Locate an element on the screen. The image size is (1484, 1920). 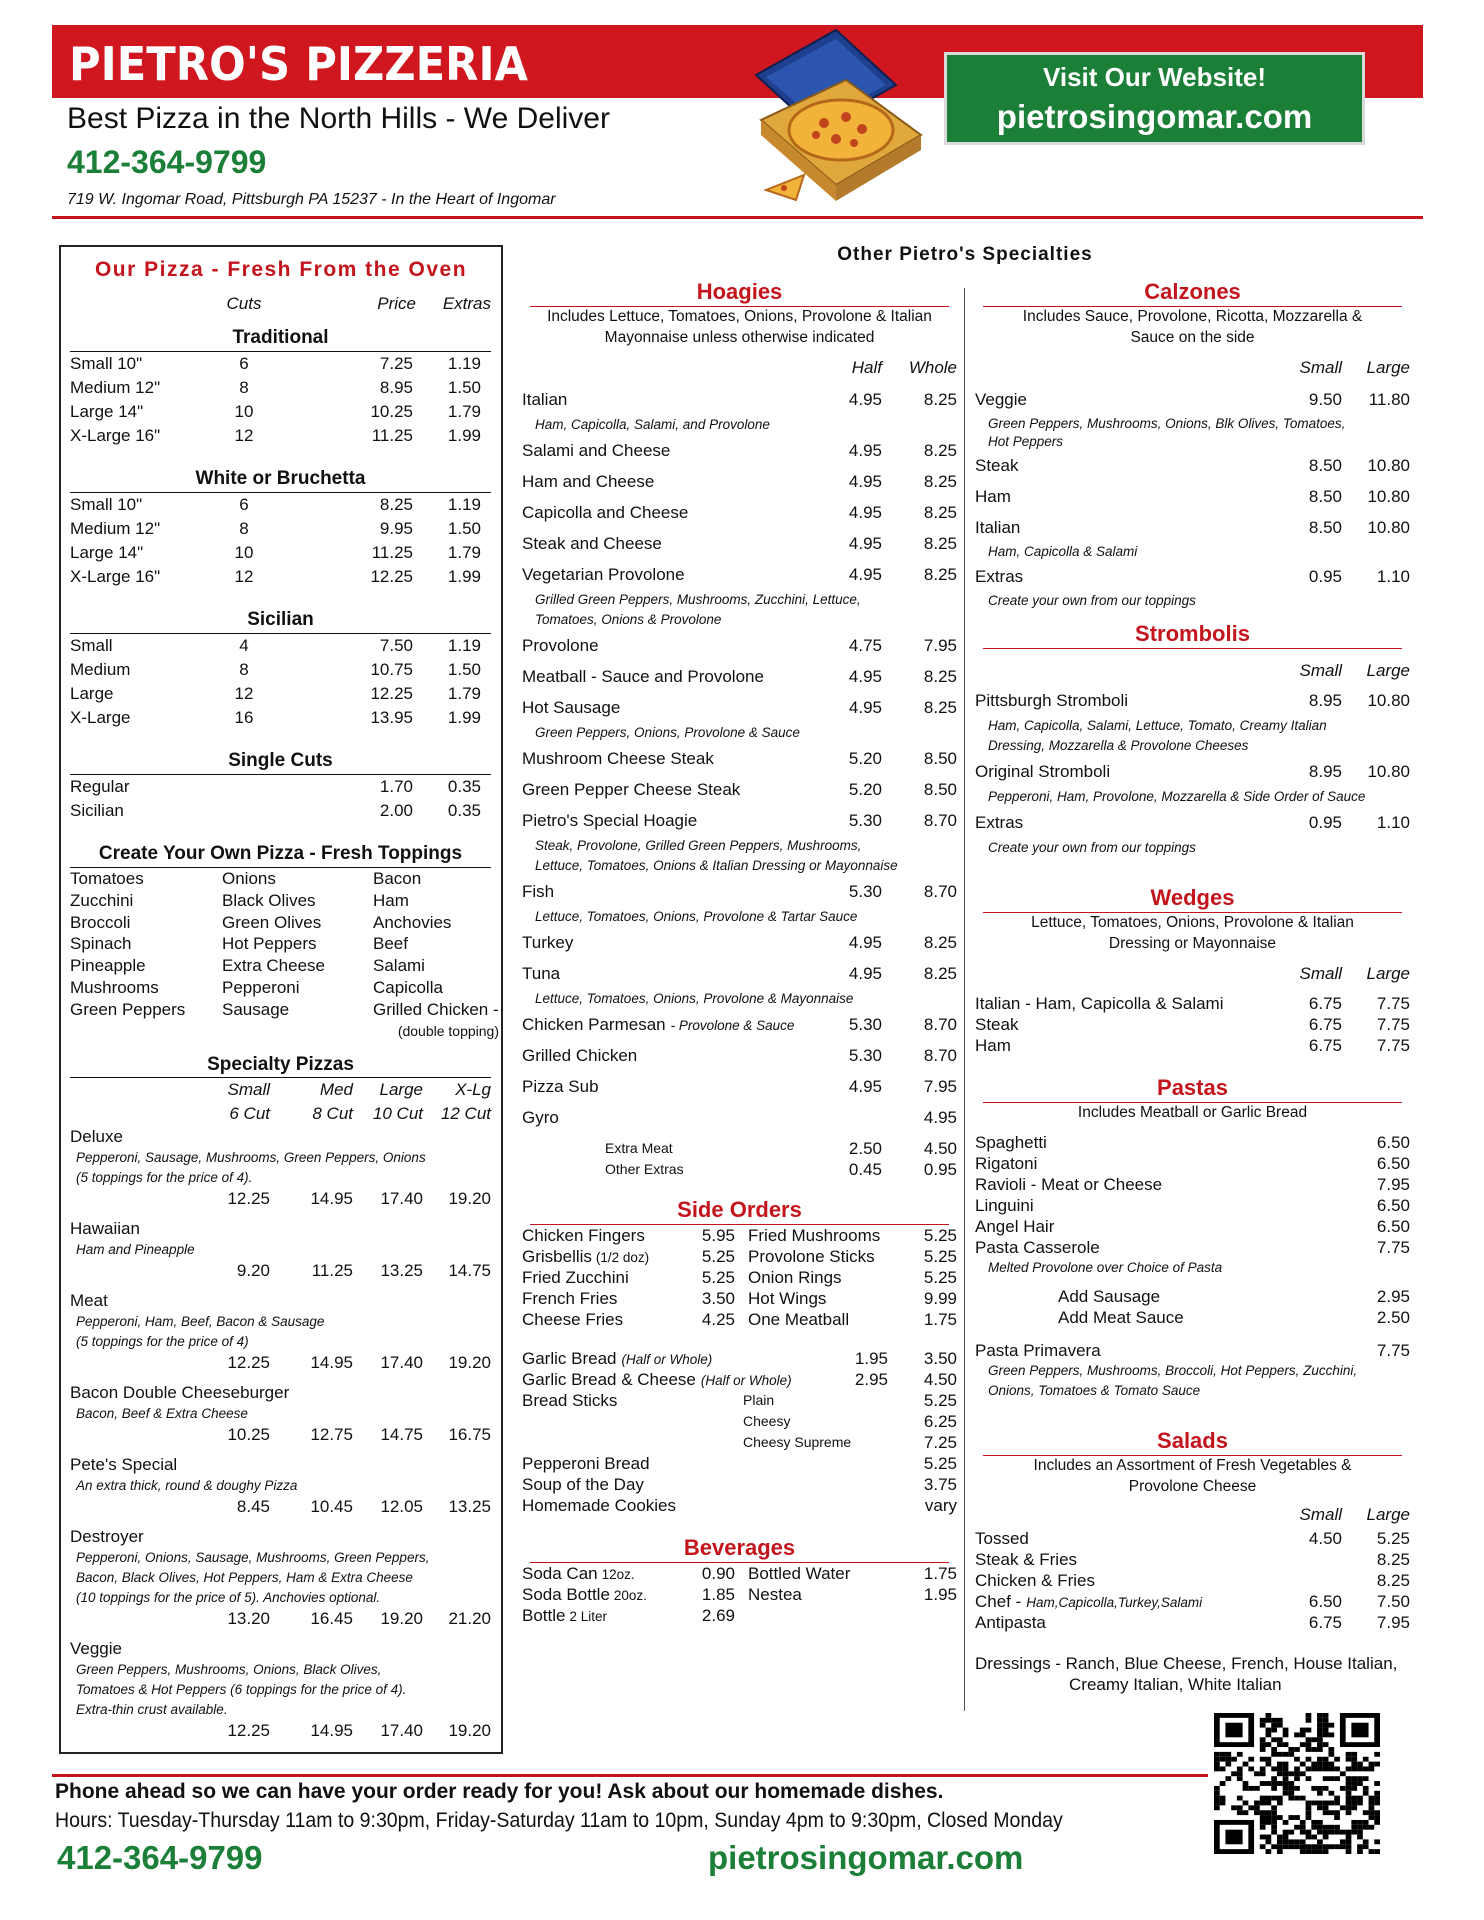
topping: Pineapple is located at coordinates (108, 966).